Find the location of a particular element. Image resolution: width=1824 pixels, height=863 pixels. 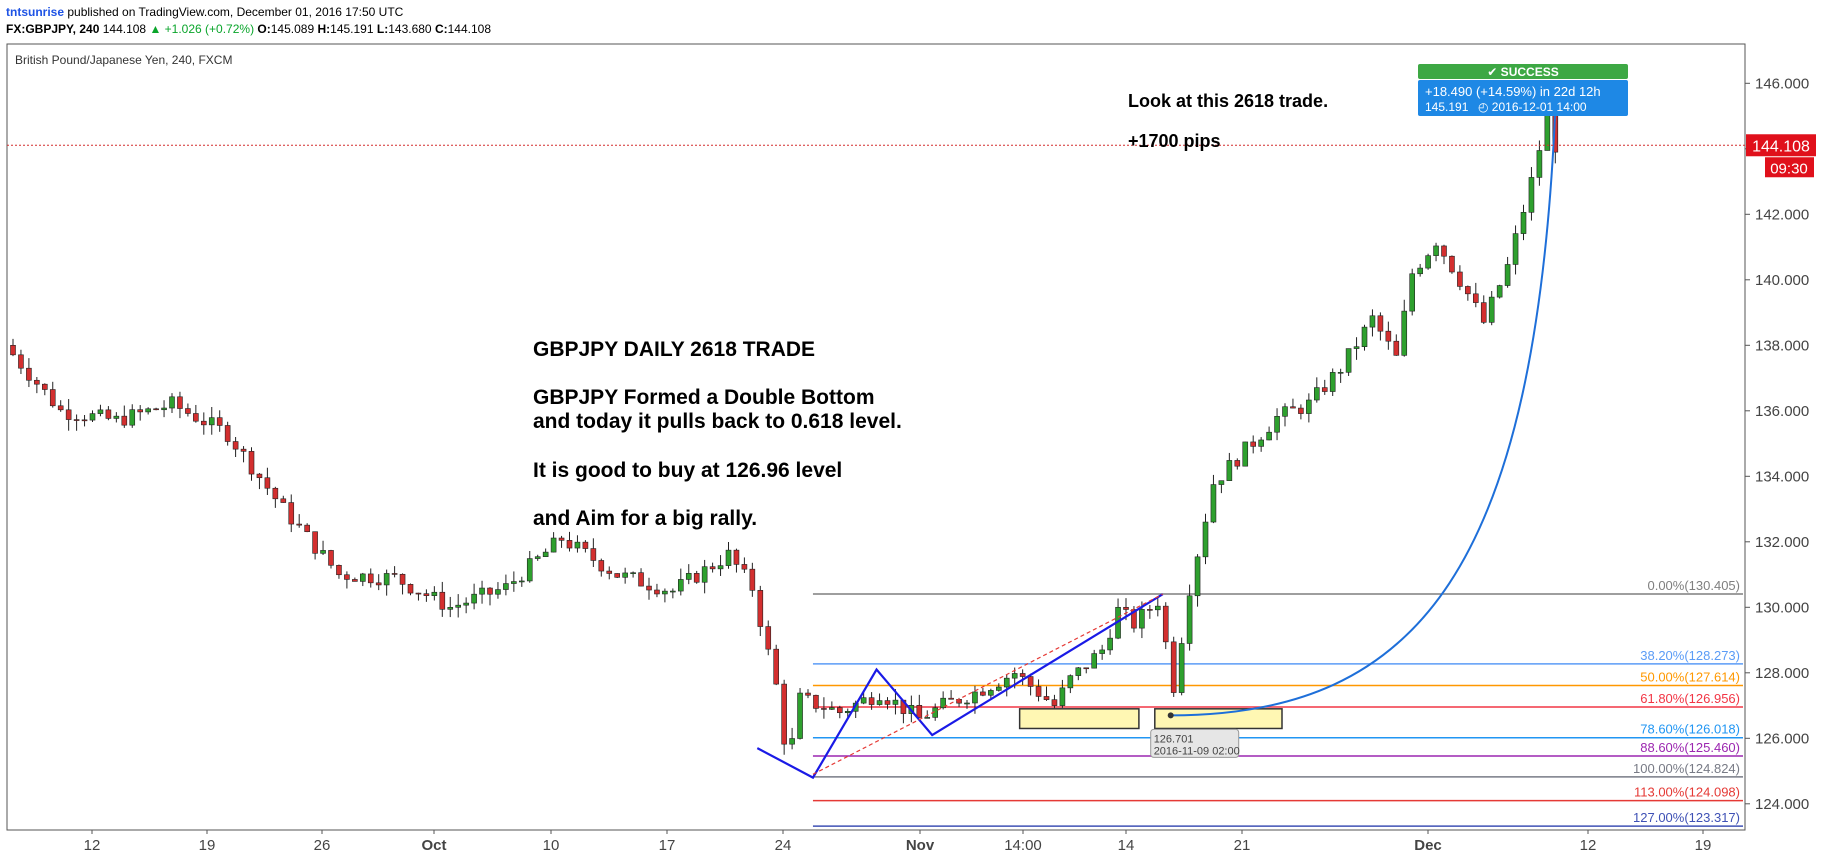

close-value: 144.108 is located at coordinates (469, 29).